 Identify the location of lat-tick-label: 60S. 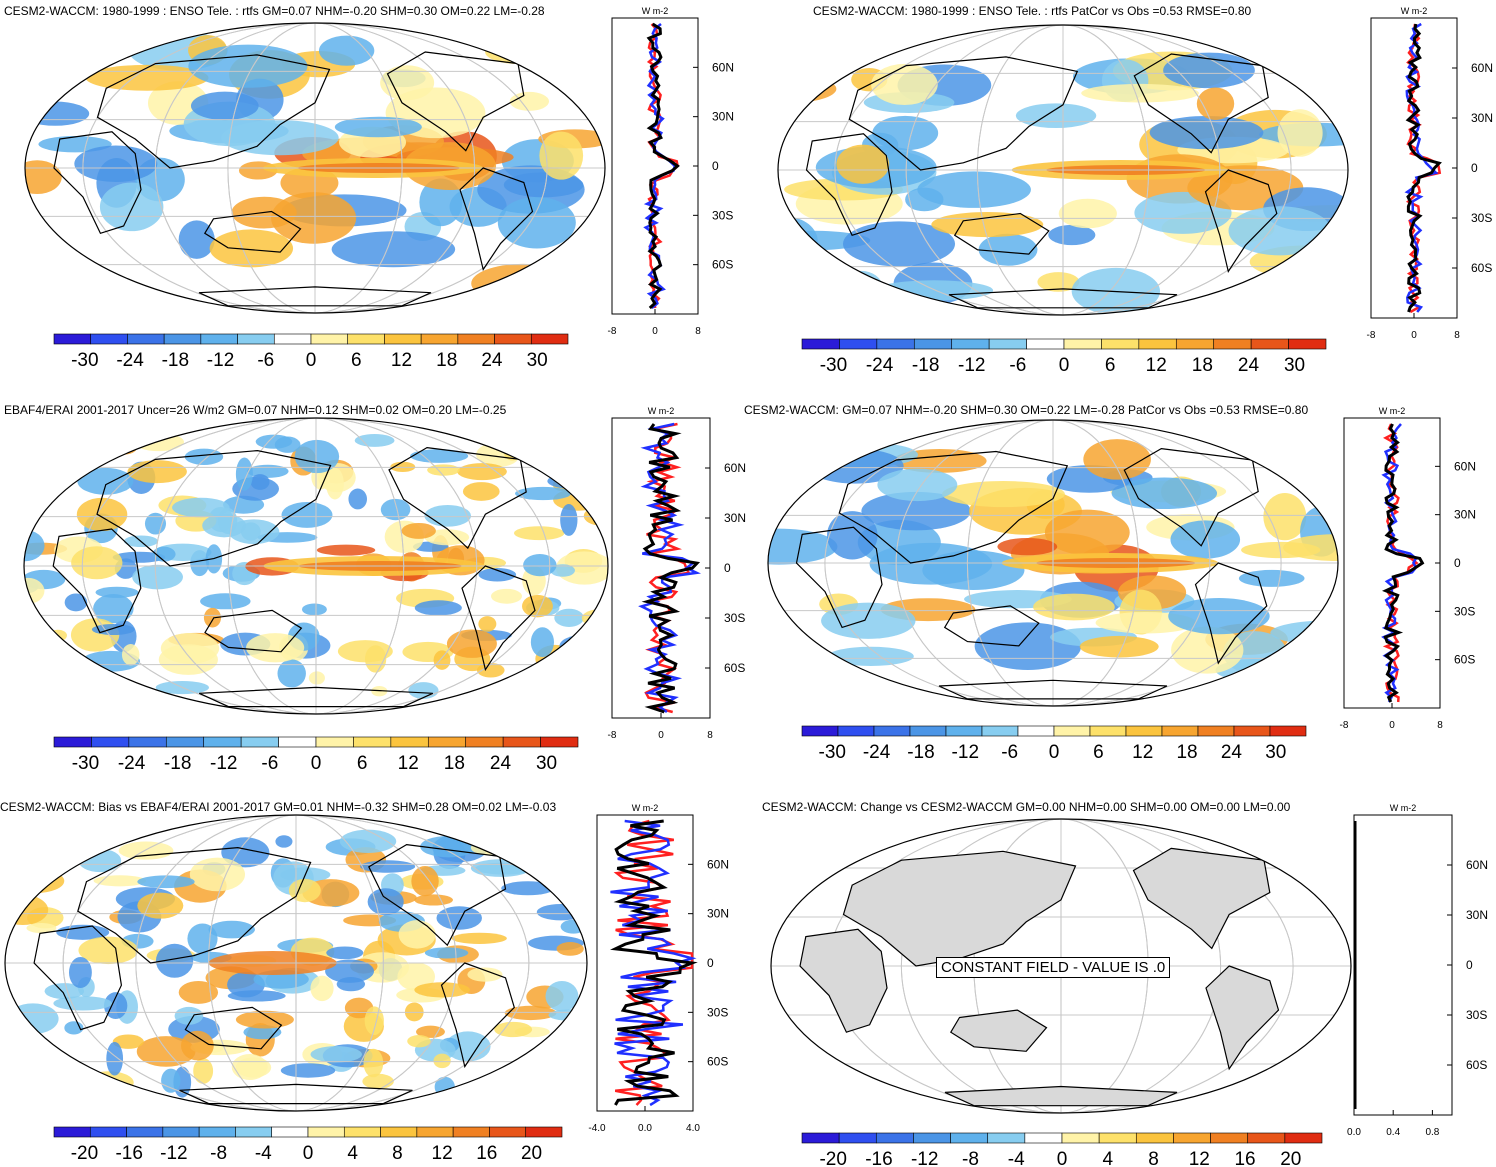
(717, 1062).